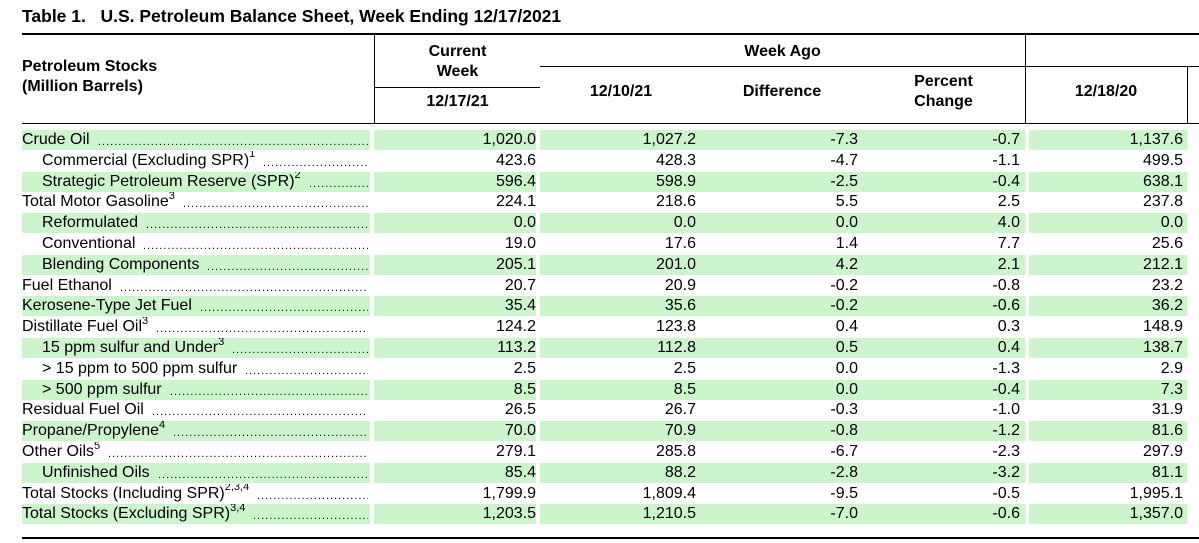 Image resolution: width=1199 pixels, height=543 pixels. What do you see at coordinates (684, 368) in the screenshot?
I see `cell-week-ago: 2.5` at bounding box center [684, 368].